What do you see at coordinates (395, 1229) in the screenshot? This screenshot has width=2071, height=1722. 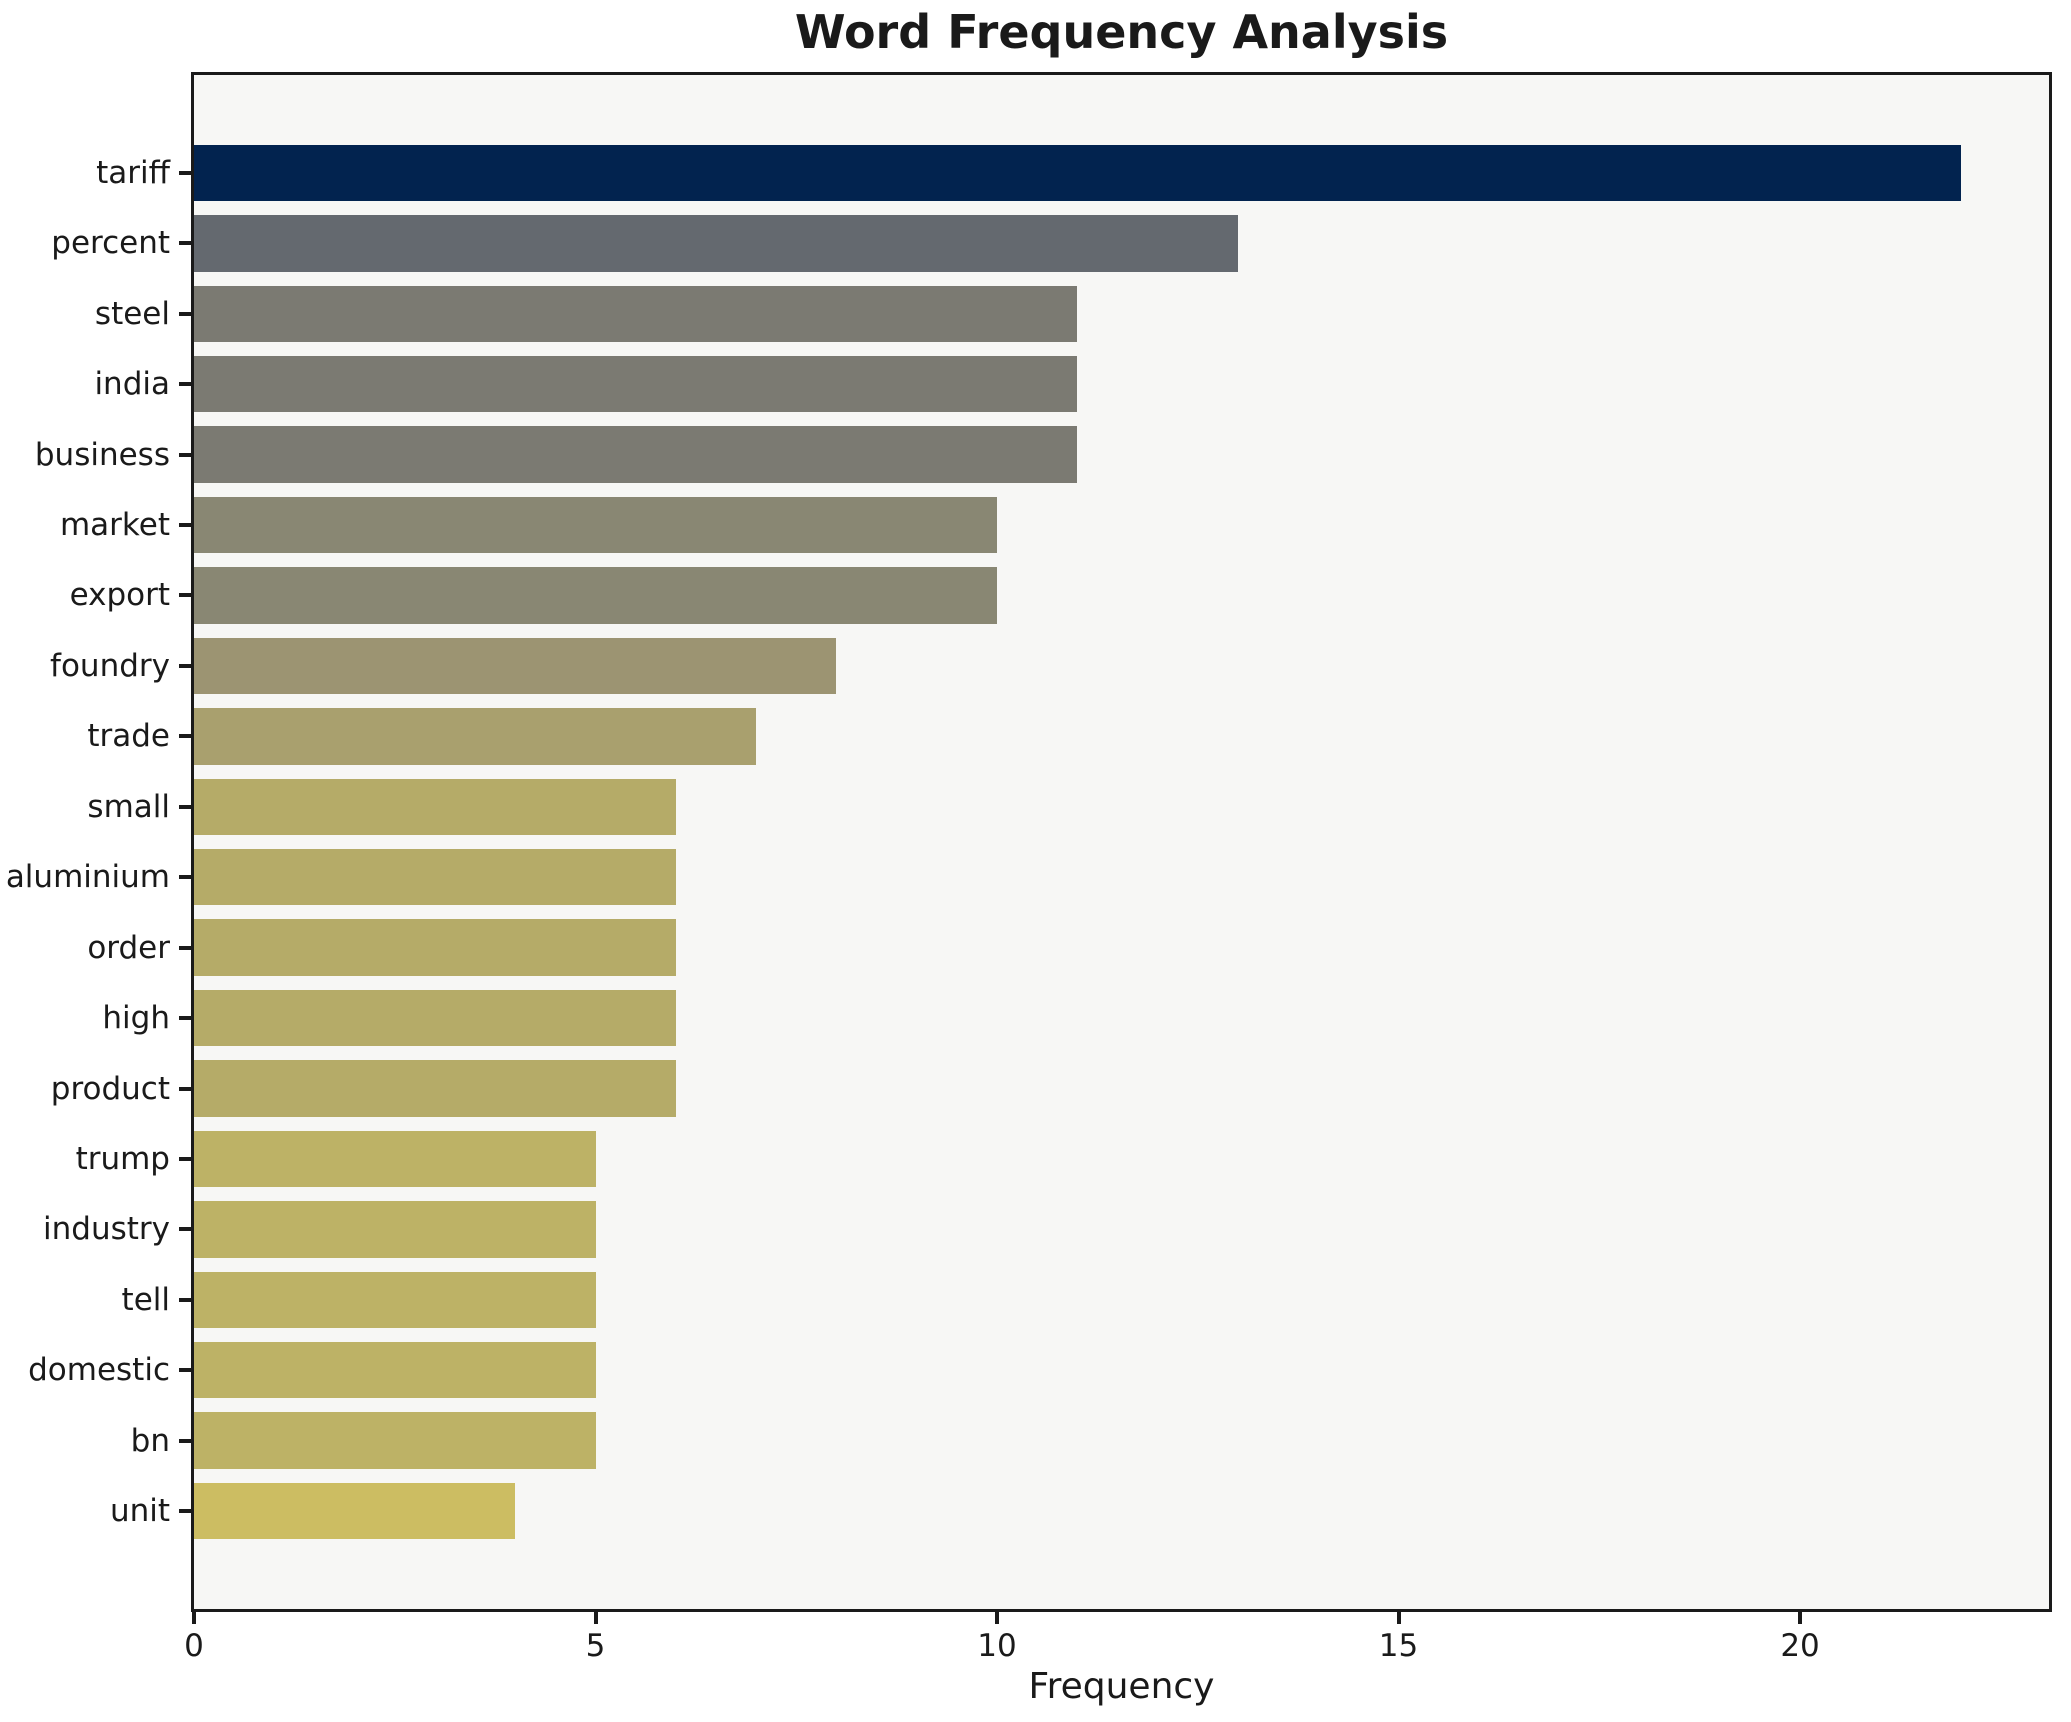 I see `bar-industry` at bounding box center [395, 1229].